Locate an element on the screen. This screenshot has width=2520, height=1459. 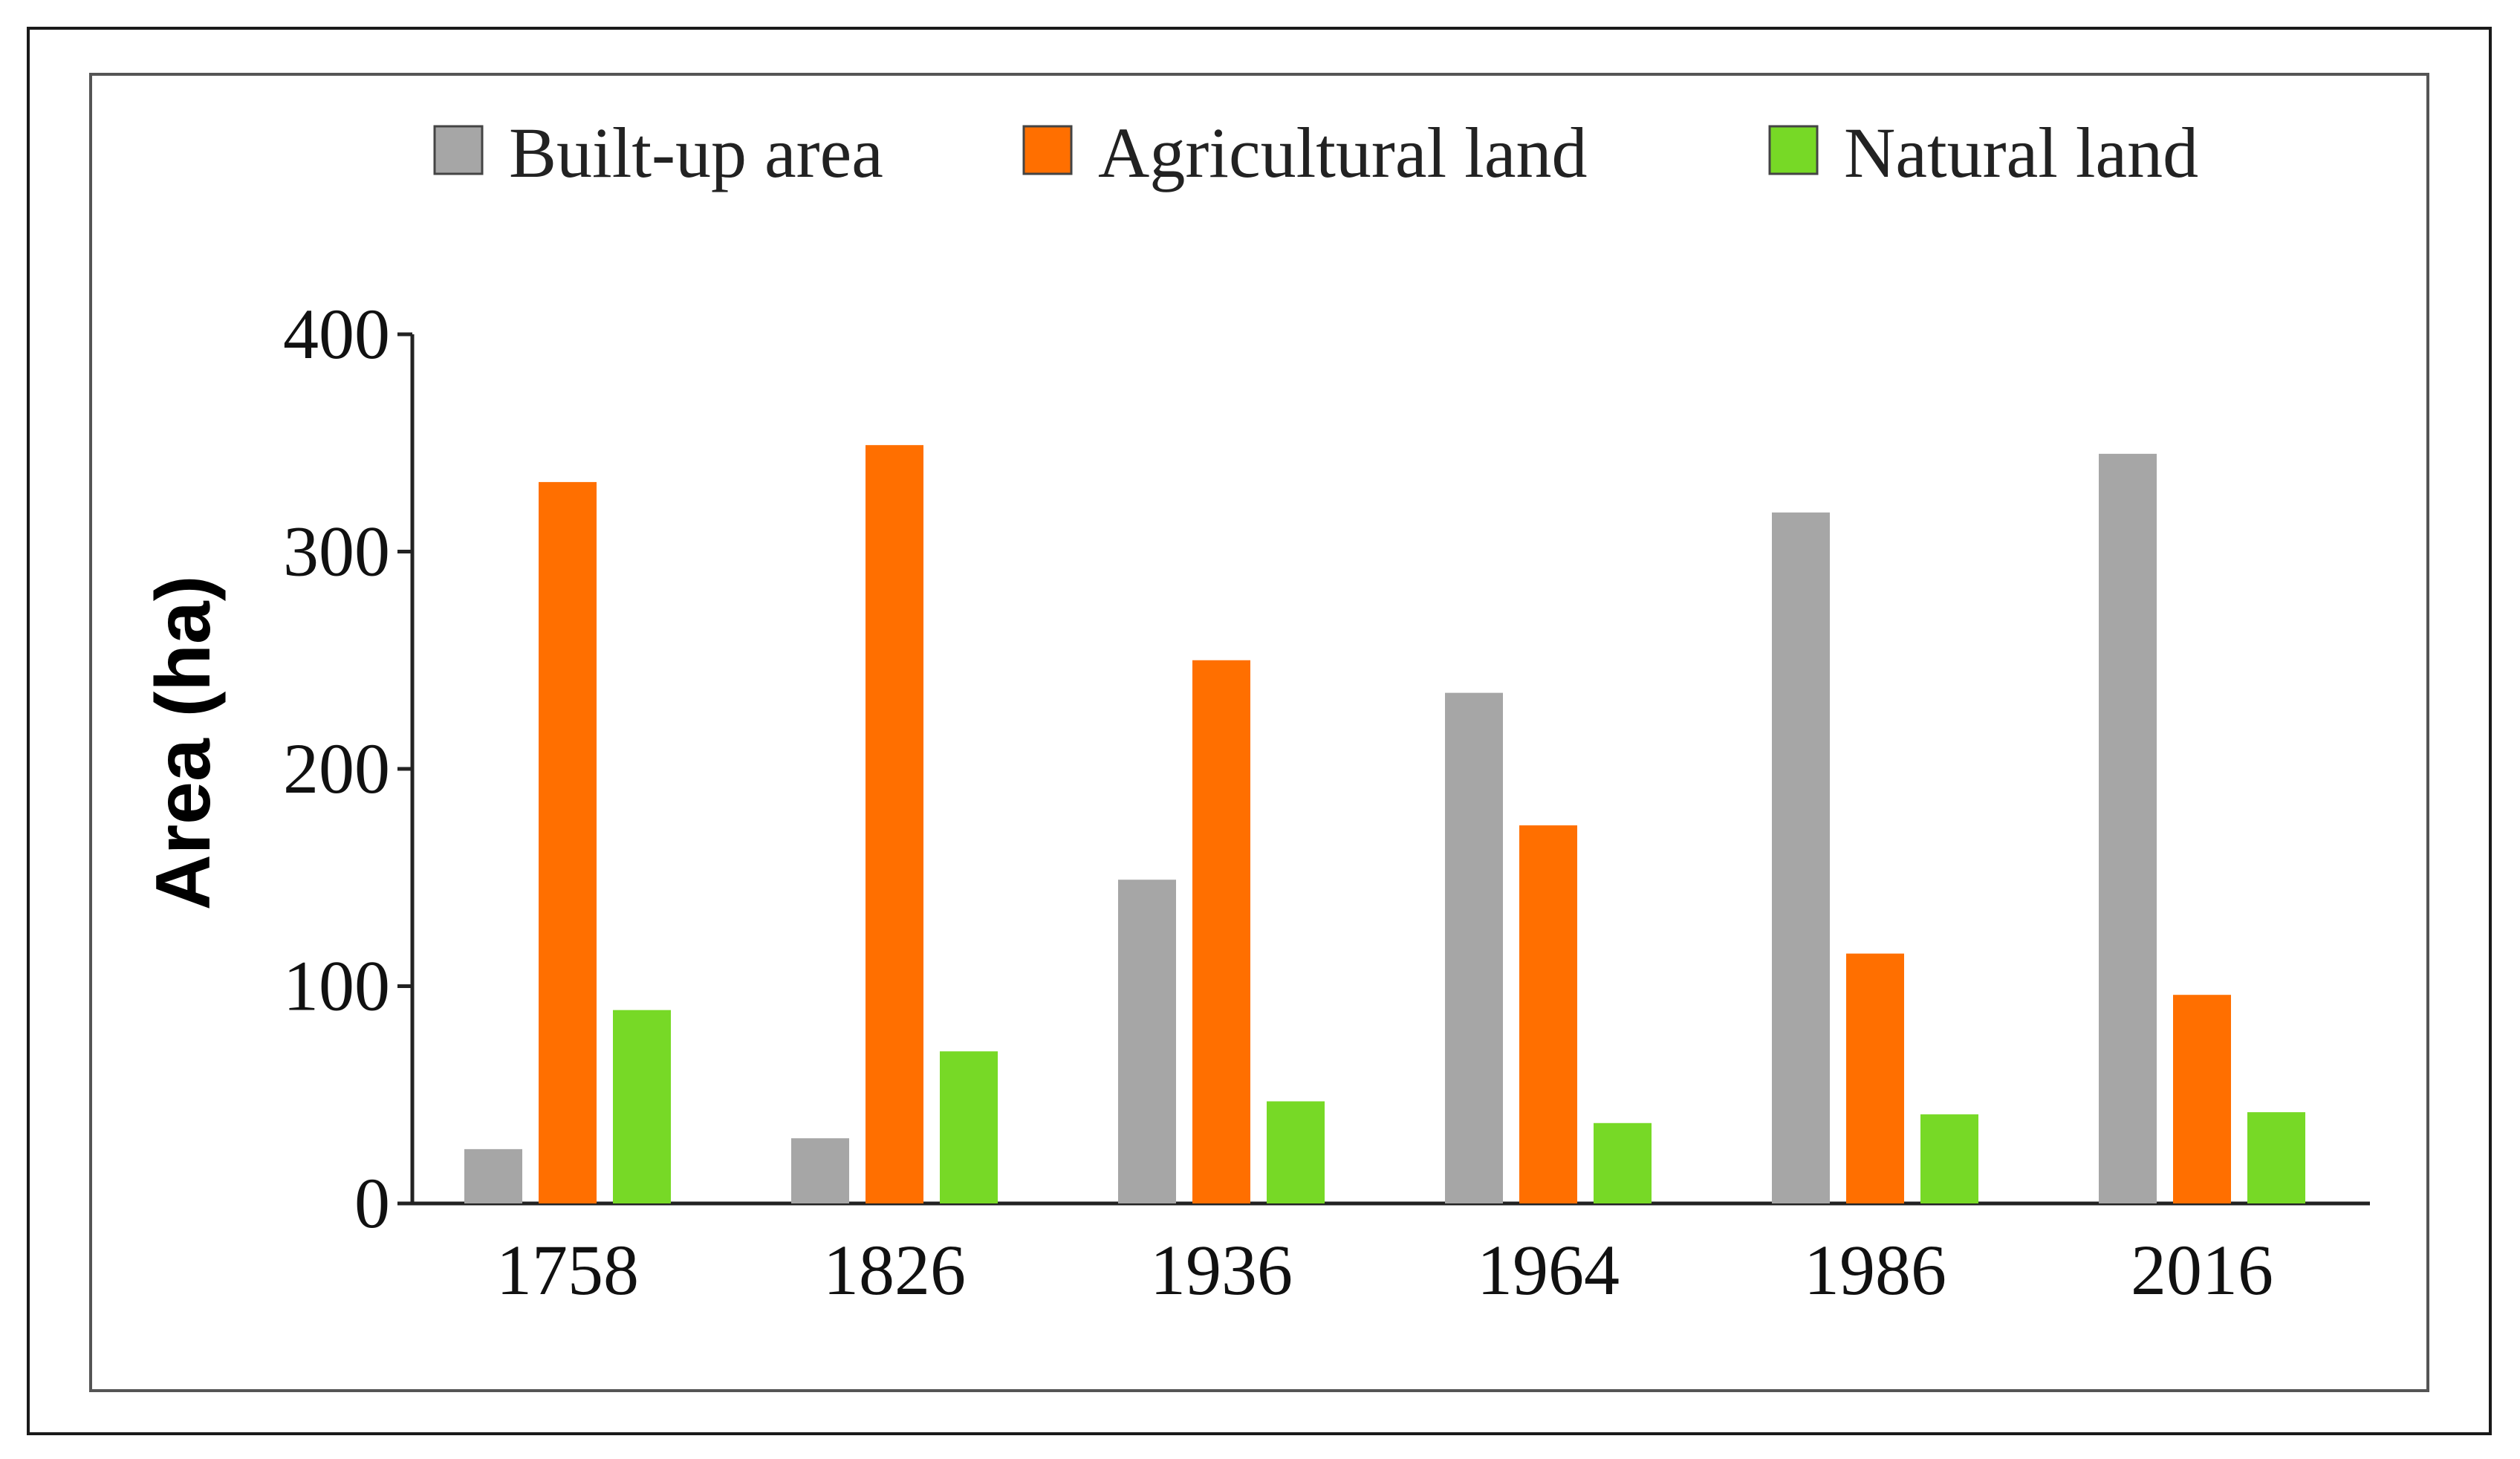
x-tick-label-1758: 1758 is located at coordinates (567, 1270).